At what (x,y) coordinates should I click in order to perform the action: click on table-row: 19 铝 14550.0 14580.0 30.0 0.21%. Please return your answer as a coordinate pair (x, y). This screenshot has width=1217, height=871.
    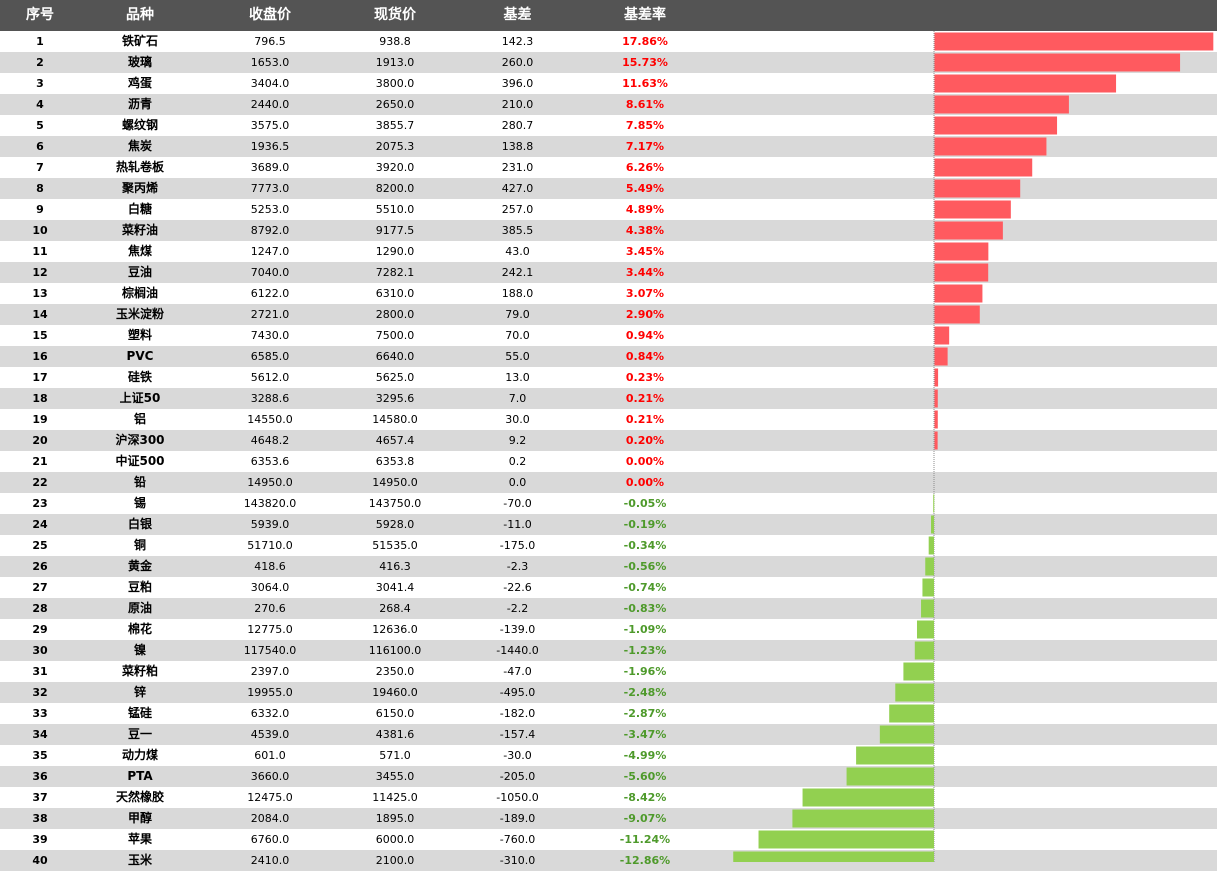
    Looking at the image, I should click on (608, 419).